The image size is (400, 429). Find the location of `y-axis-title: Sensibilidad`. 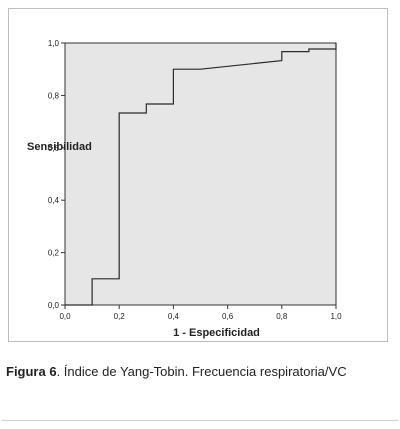

y-axis-title: Sensibilidad is located at coordinates (59, 147).